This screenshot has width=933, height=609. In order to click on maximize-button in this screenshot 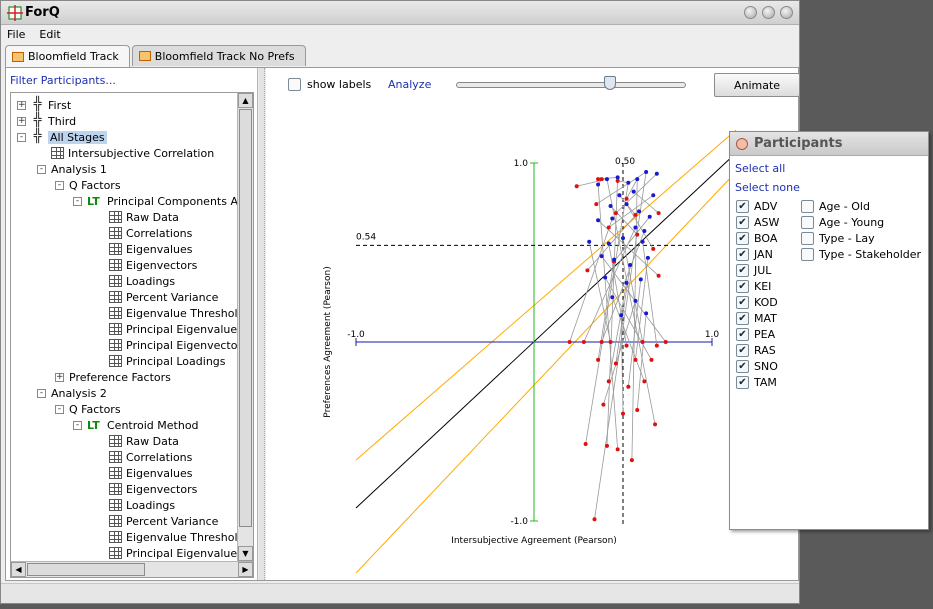, I will do `click(768, 12)`.